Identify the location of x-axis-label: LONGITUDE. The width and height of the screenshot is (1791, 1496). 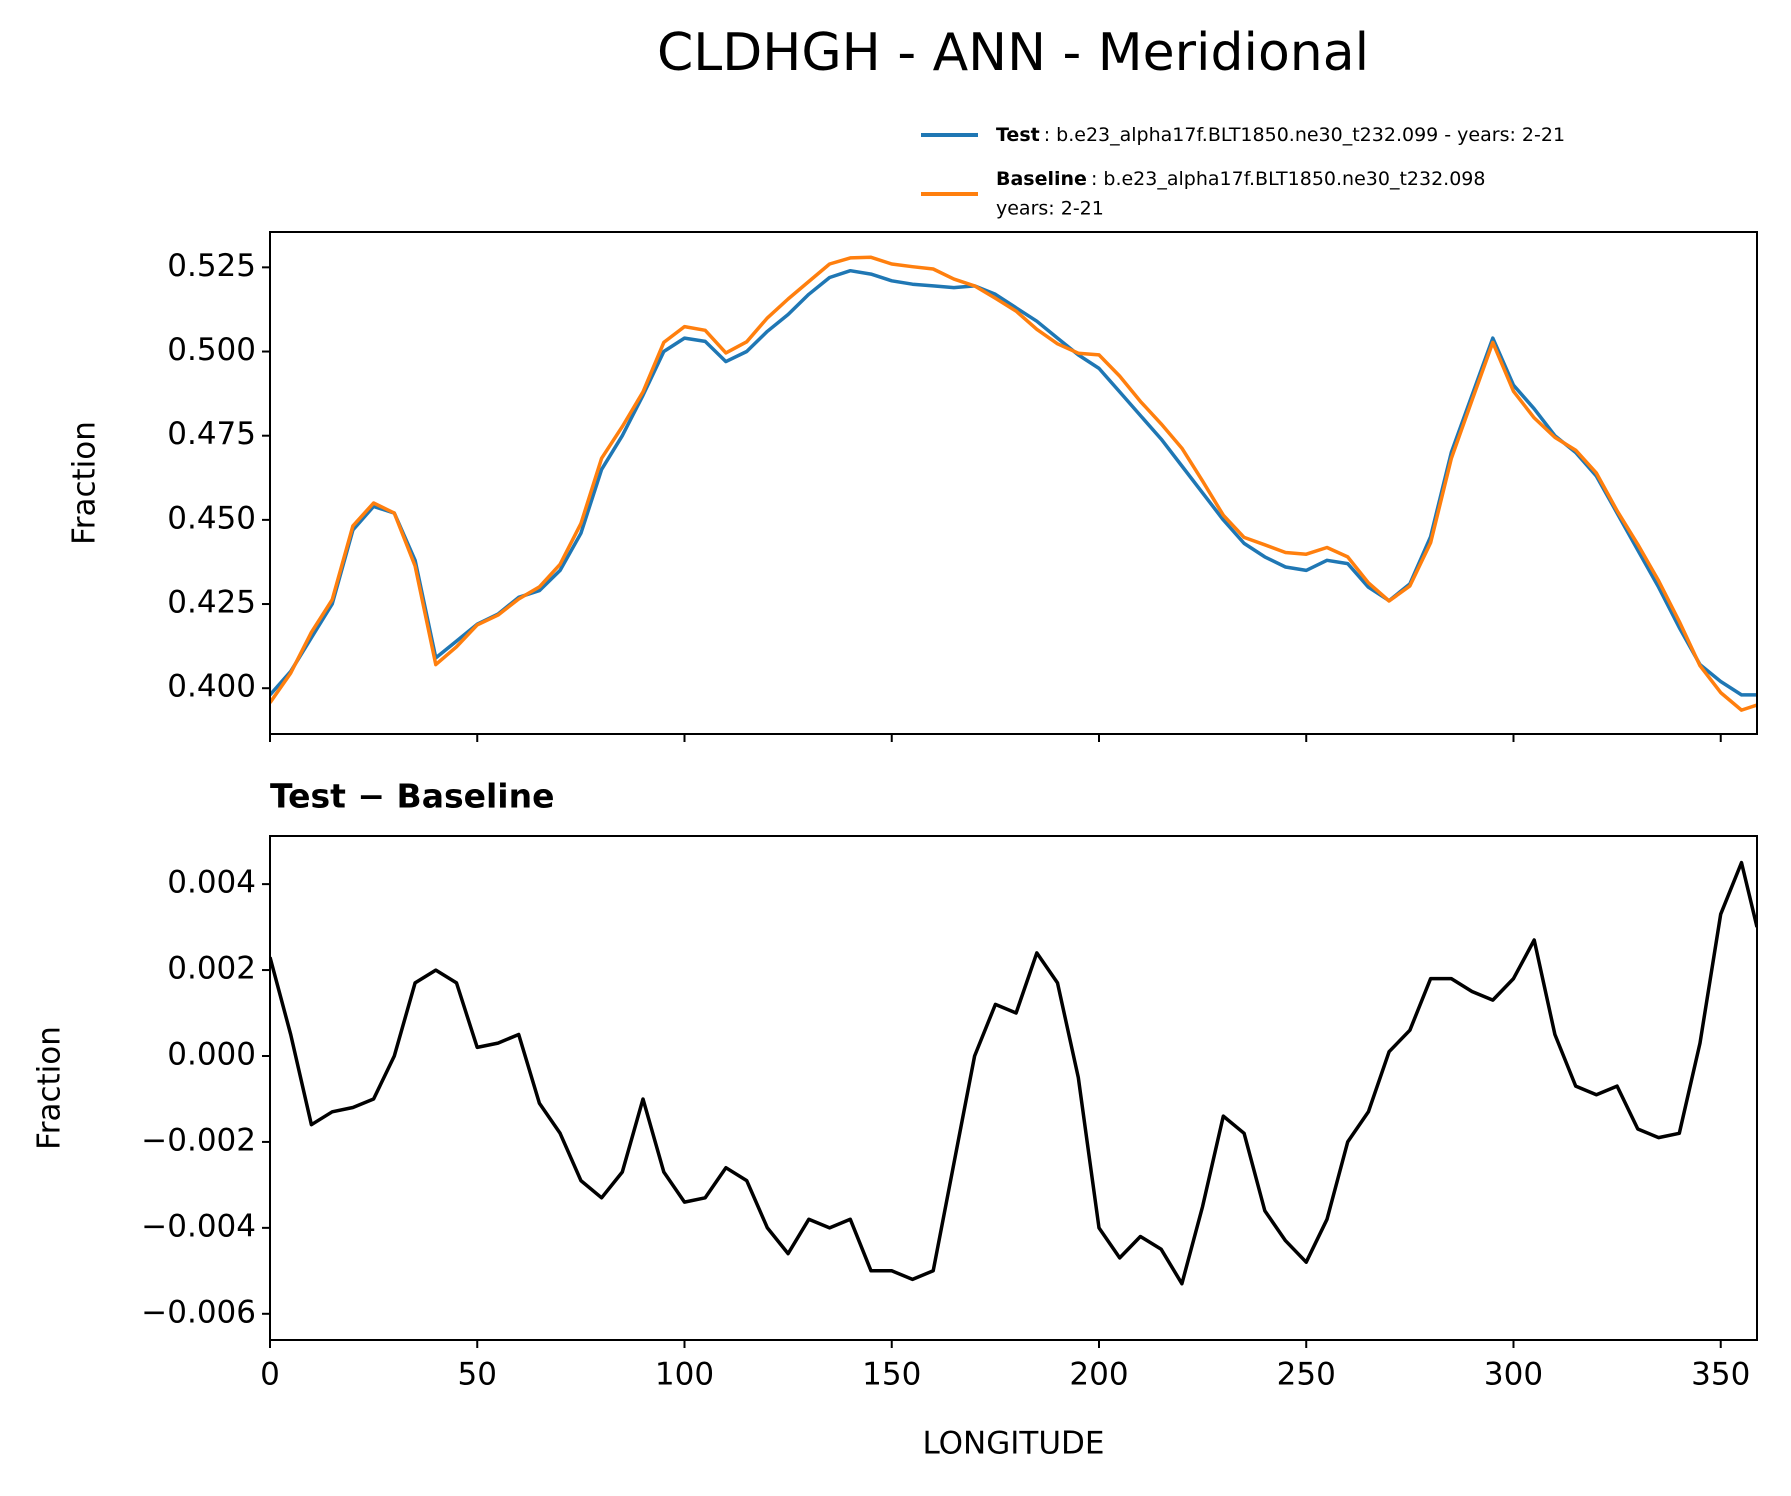
(1013, 1444).